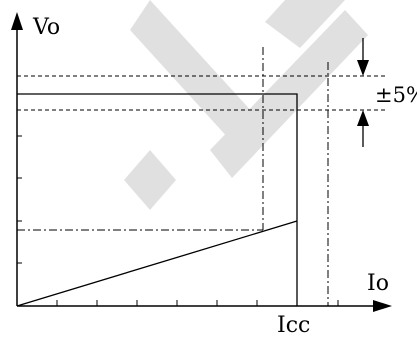 The width and height of the screenshot is (417, 340). I want to click on icc-label: Icc, so click(293, 325).